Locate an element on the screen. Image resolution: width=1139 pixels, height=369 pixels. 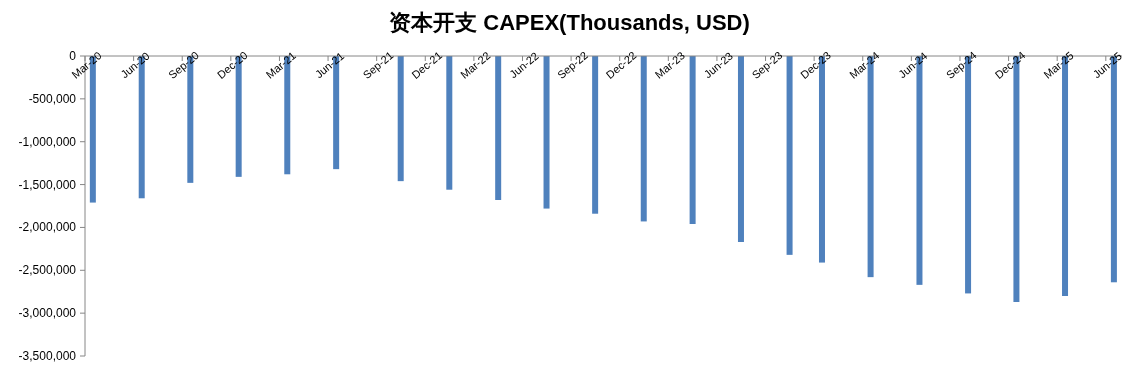
y-tick-label: -500,000 is located at coordinates (52, 98).